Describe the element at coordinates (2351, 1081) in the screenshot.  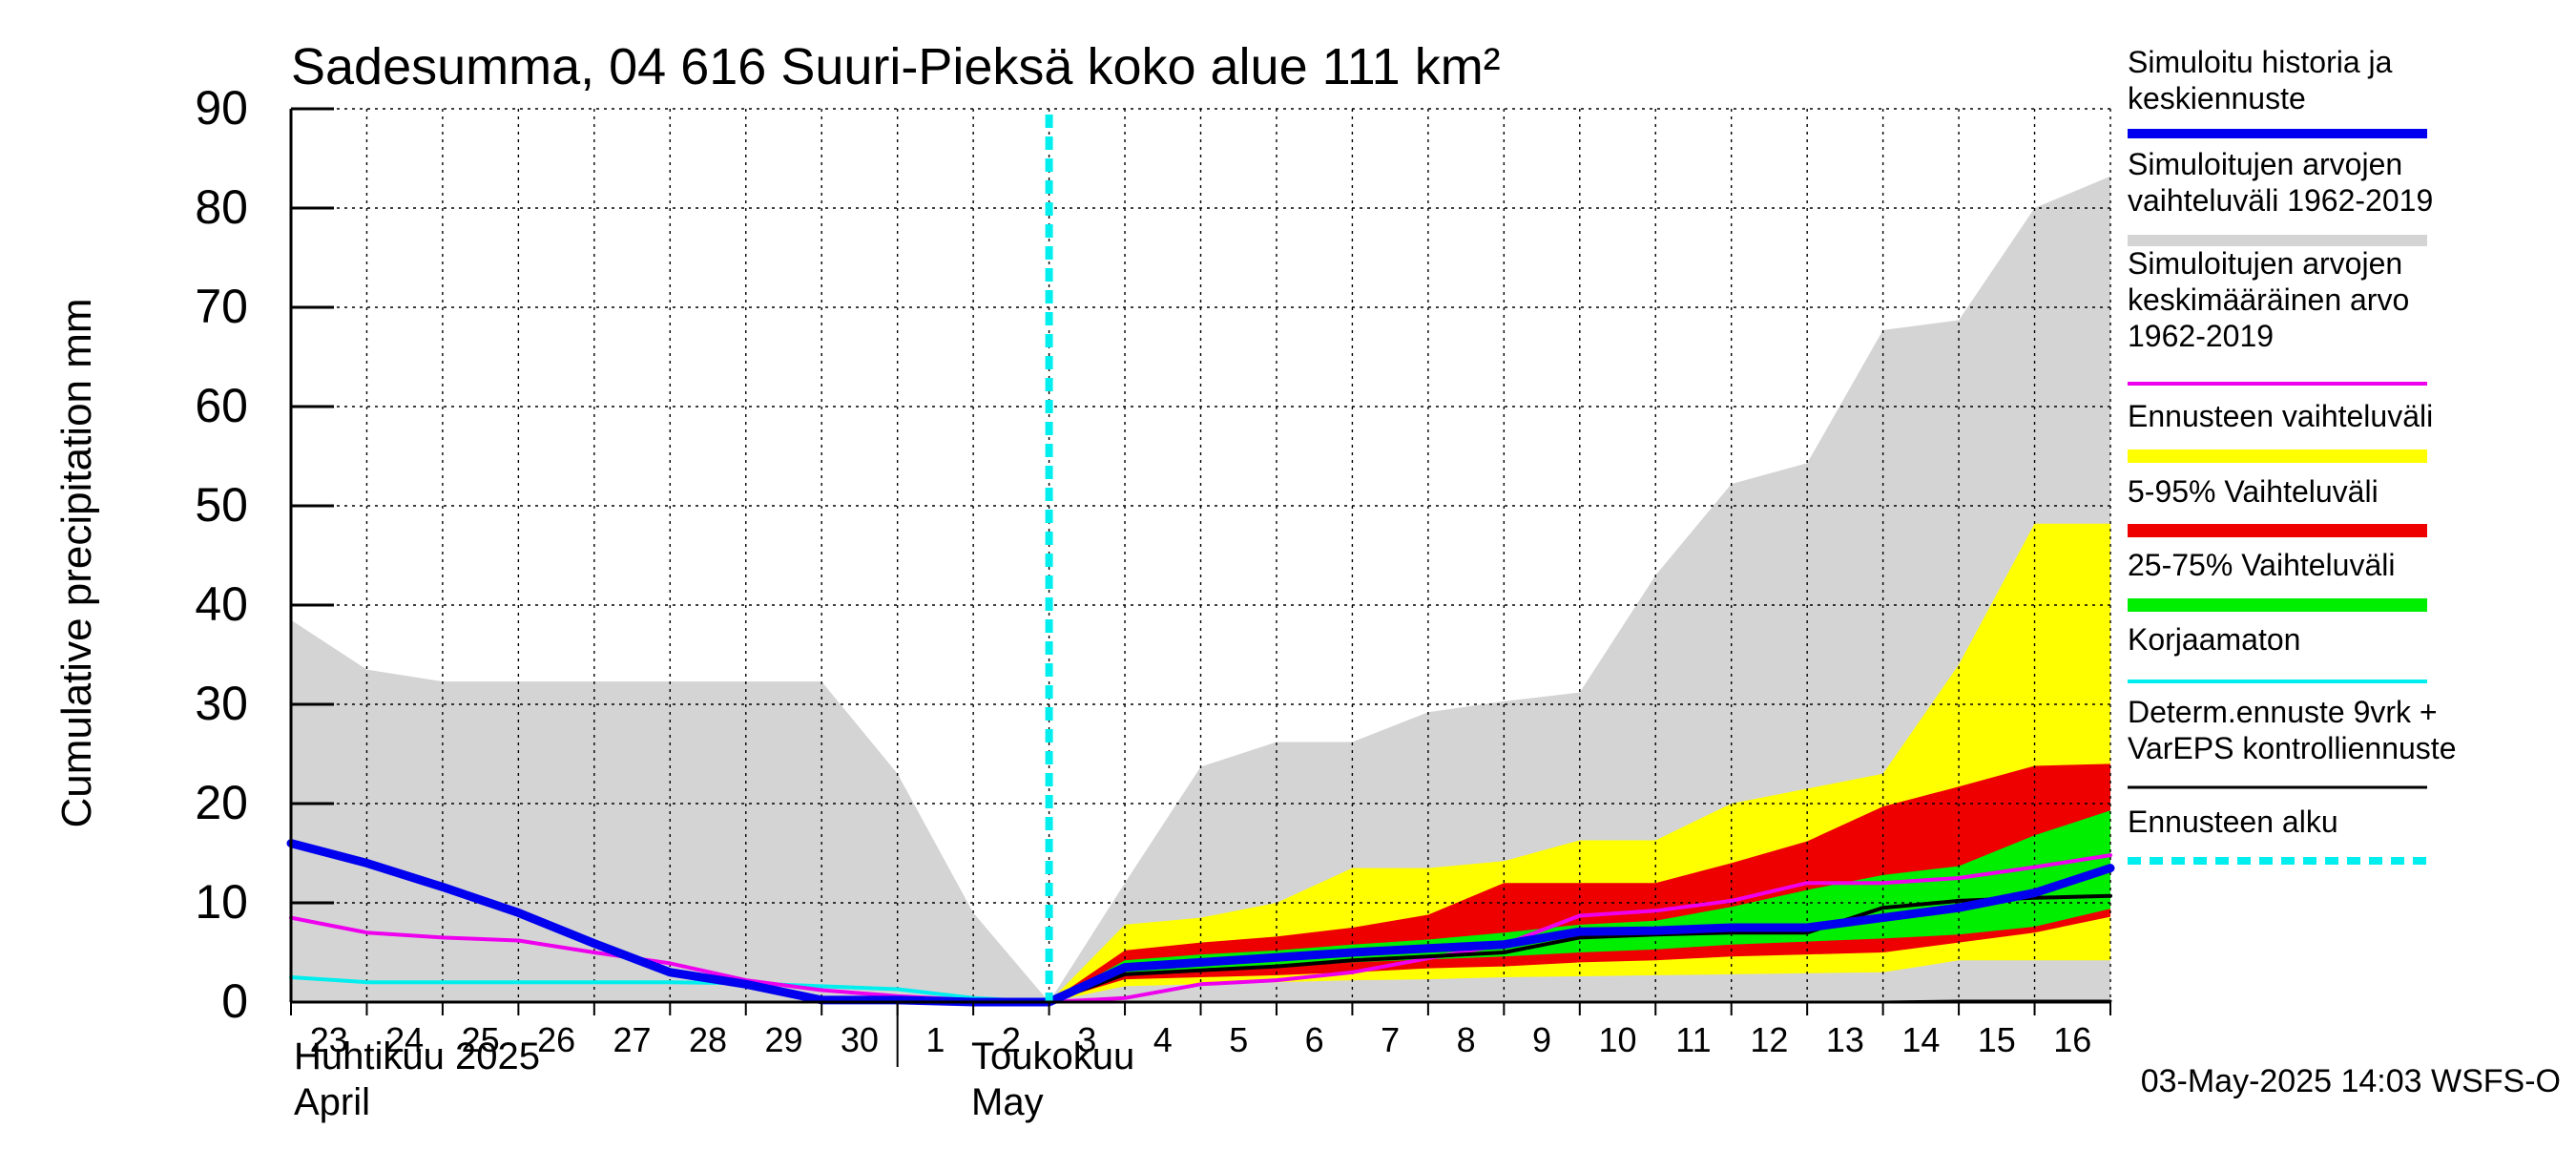
I see `timestamp-label: 03-May-2025 14:03 WSFS-O` at that location.